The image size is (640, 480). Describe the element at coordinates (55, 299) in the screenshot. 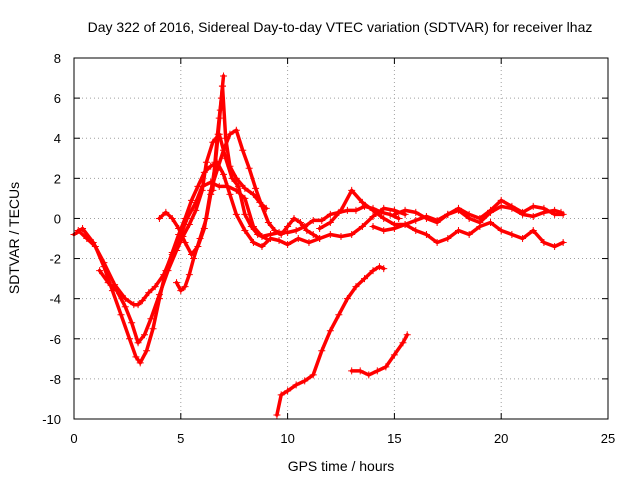

I see `y-tick-label: -4` at that location.